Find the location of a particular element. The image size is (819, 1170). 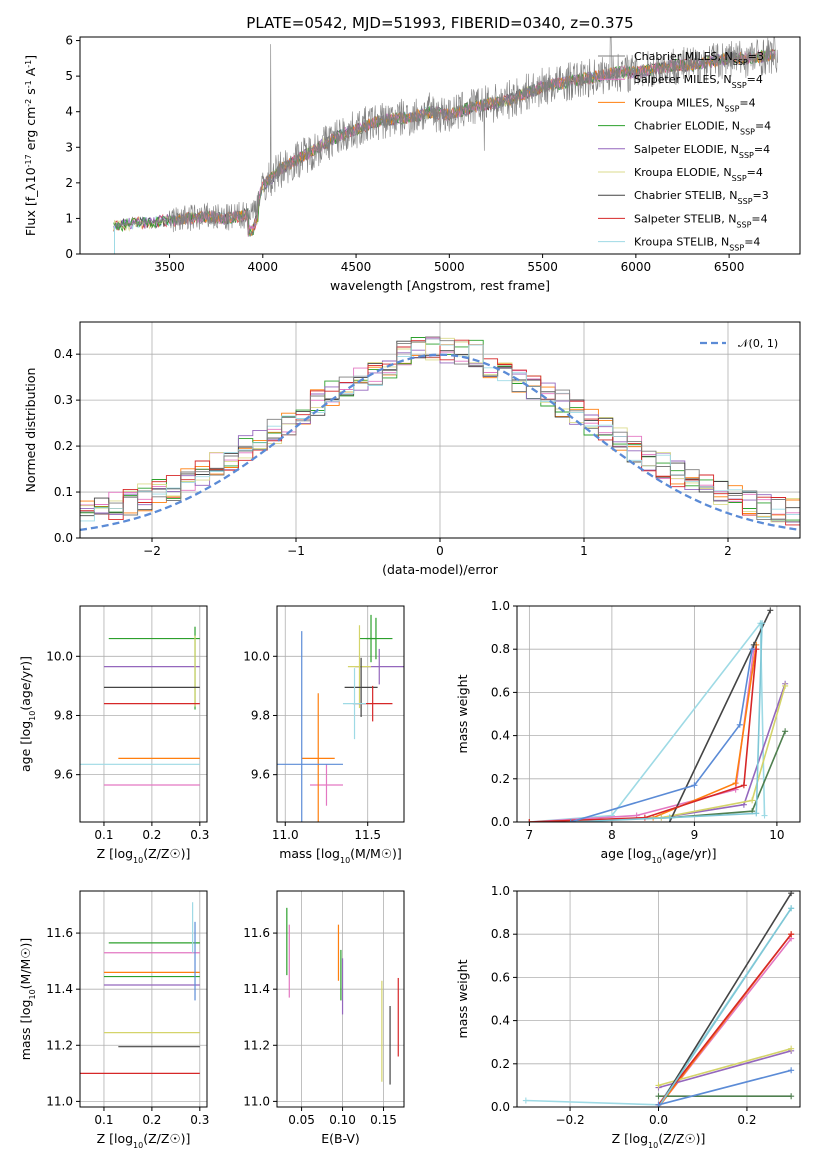

legend-label: Kroupa STELIB, NSSP=4 is located at coordinates (697, 244).